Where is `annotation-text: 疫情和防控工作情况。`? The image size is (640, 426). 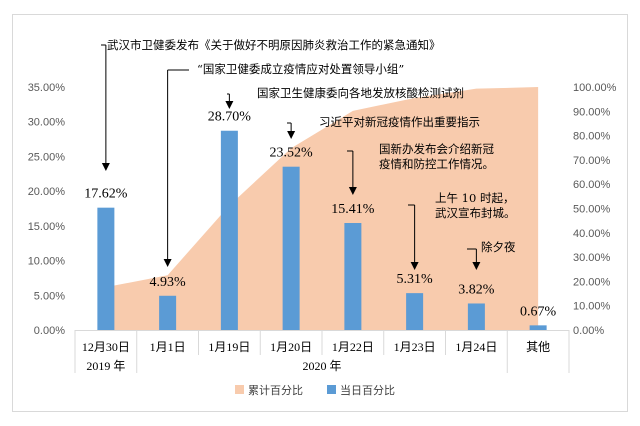 annotation-text: 疫情和防控工作情况。 is located at coordinates (436, 164).